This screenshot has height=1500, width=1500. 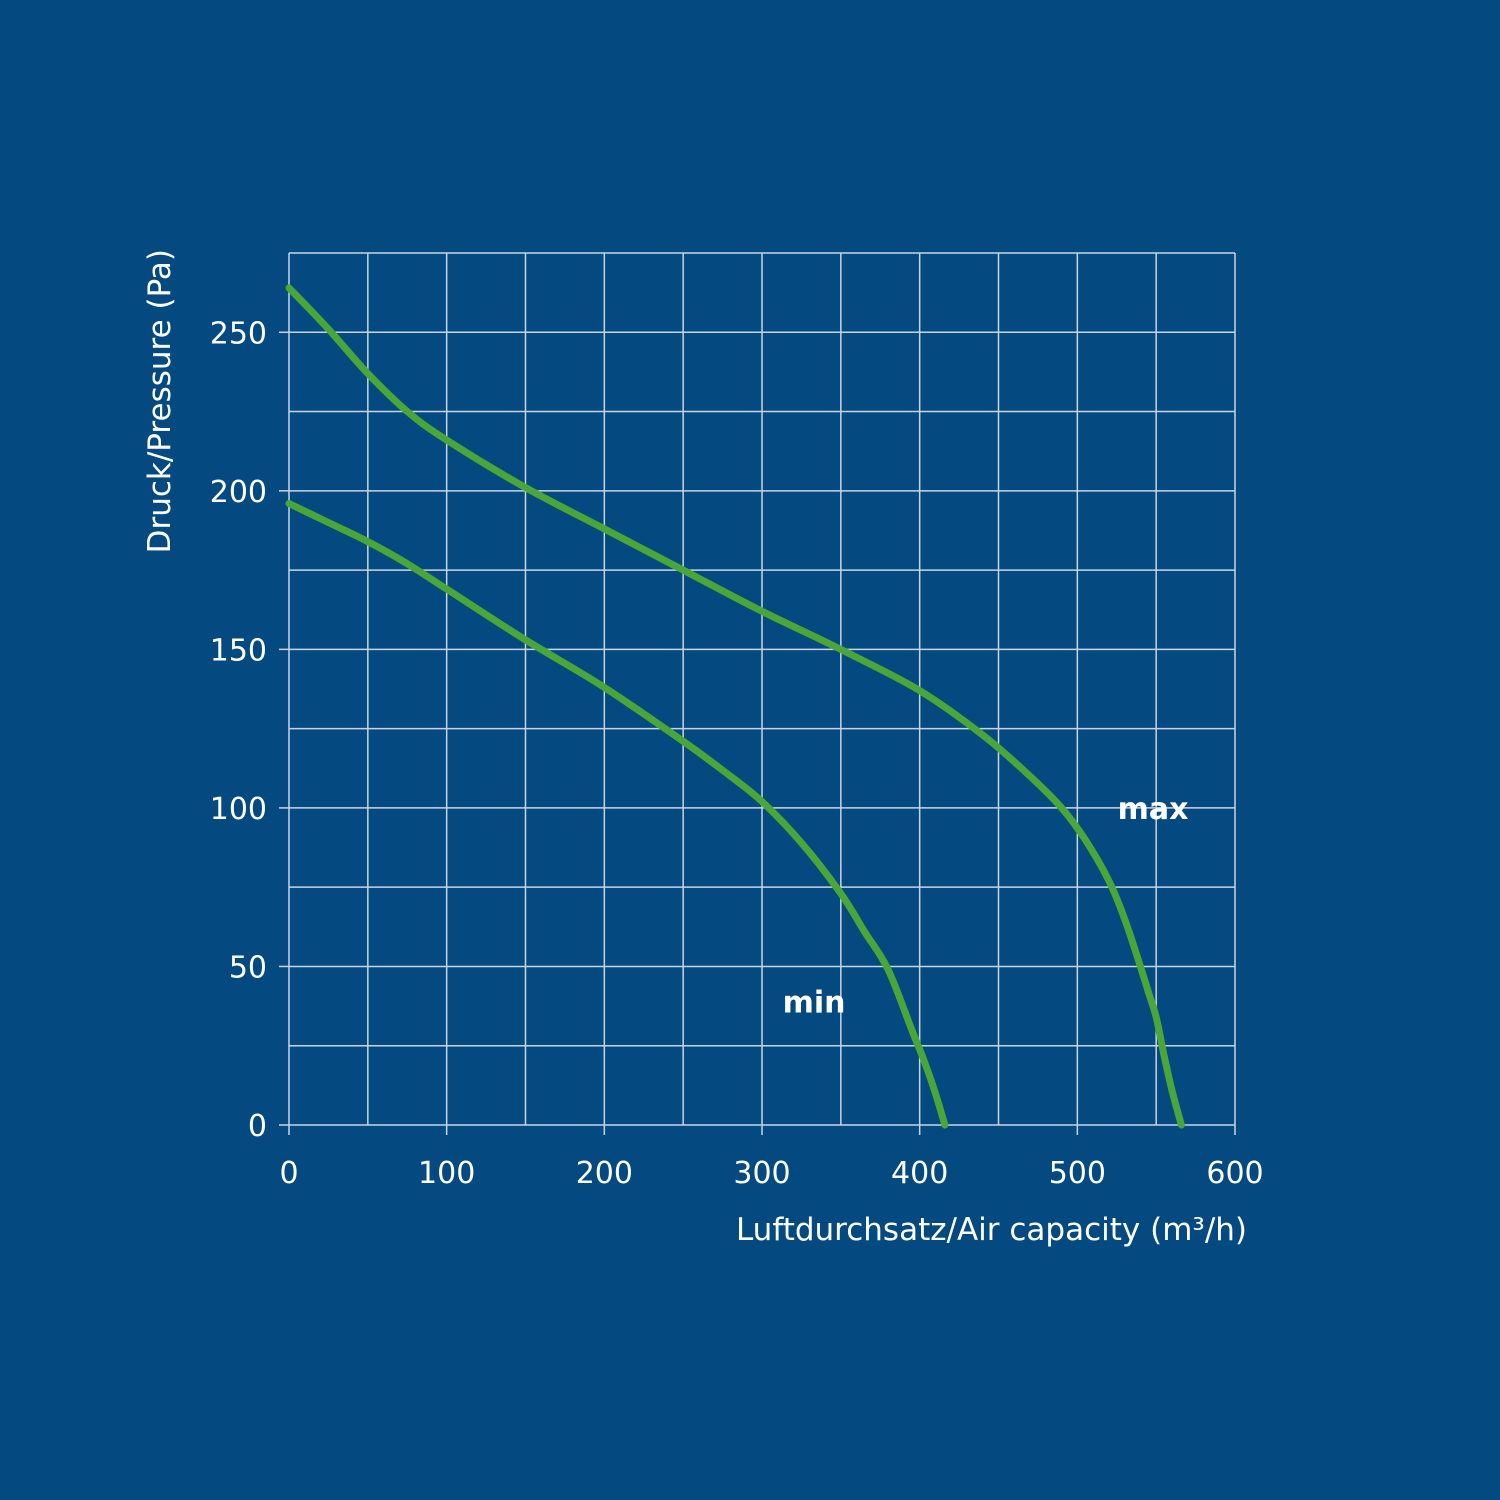 I want to click on x-tick-label: 500, so click(x=1077, y=1173).